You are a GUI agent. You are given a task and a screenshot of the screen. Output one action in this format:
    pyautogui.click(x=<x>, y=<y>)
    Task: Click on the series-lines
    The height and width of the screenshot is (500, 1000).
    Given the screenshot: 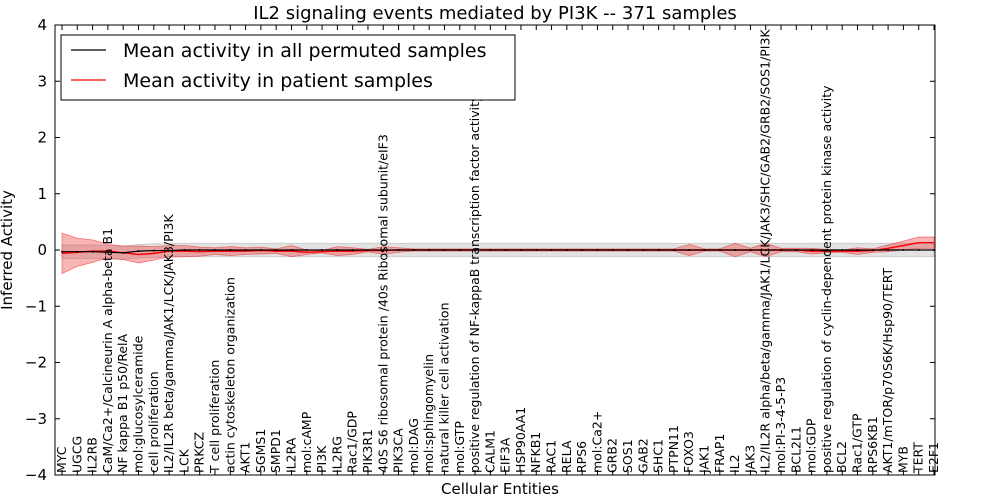 What is the action you would take?
    pyautogui.click(x=498, y=248)
    